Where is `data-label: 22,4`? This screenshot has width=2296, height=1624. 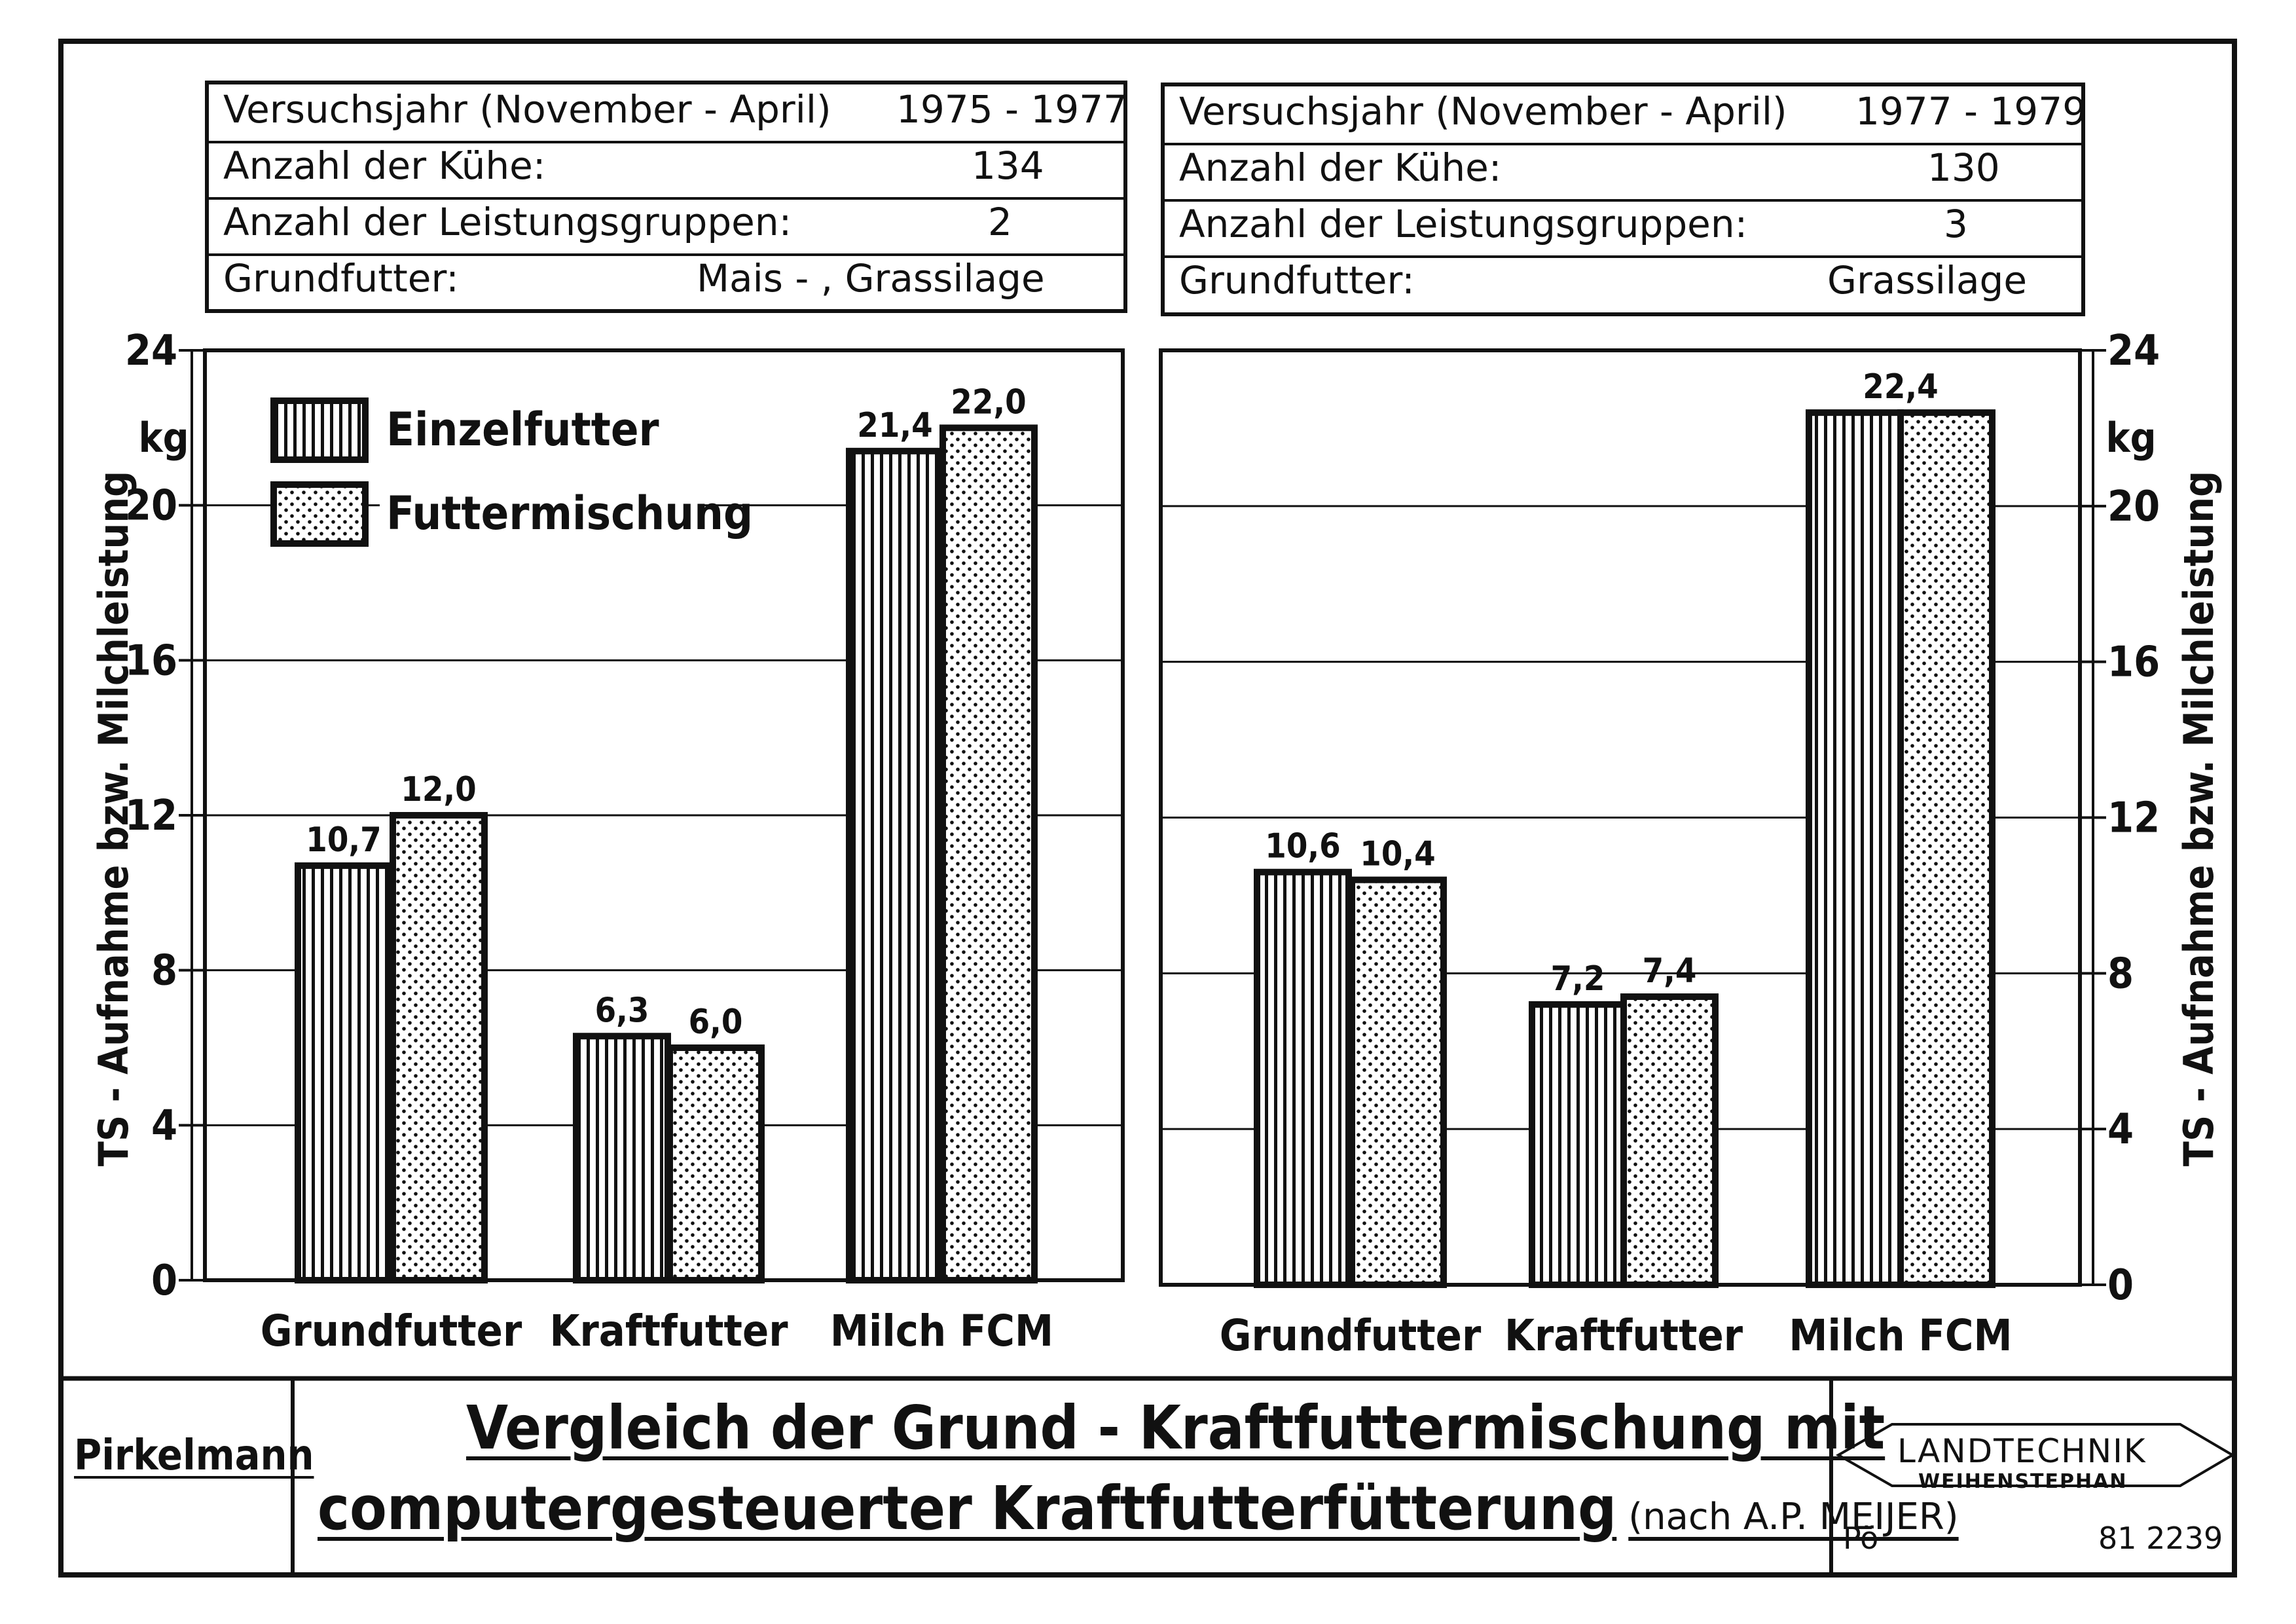 data-label: 22,4 is located at coordinates (1900, 387).